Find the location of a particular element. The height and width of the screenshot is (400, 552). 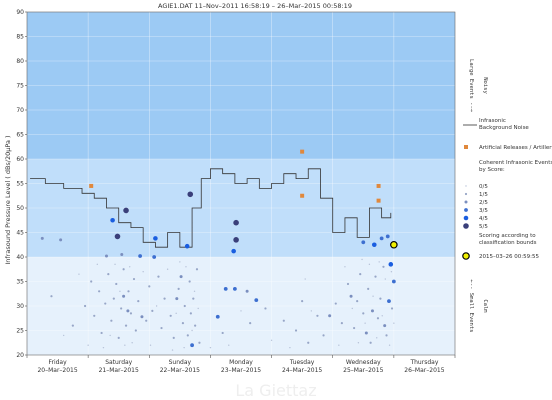

legend-scoring-note-1: Scoring according to is located at coordinates (507, 236).